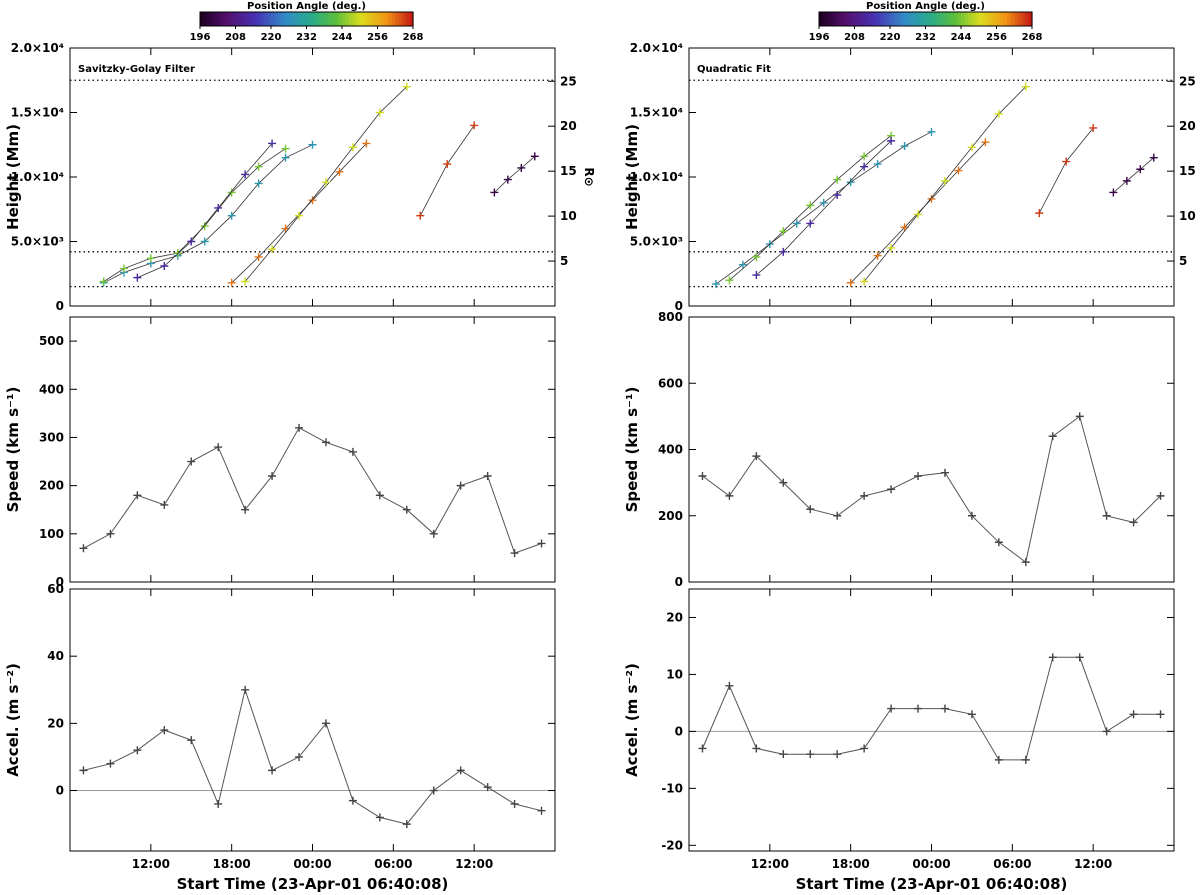 The height and width of the screenshot is (895, 1200). What do you see at coordinates (1187, 171) in the screenshot?
I see `right-axis-tick-label: 15` at bounding box center [1187, 171].